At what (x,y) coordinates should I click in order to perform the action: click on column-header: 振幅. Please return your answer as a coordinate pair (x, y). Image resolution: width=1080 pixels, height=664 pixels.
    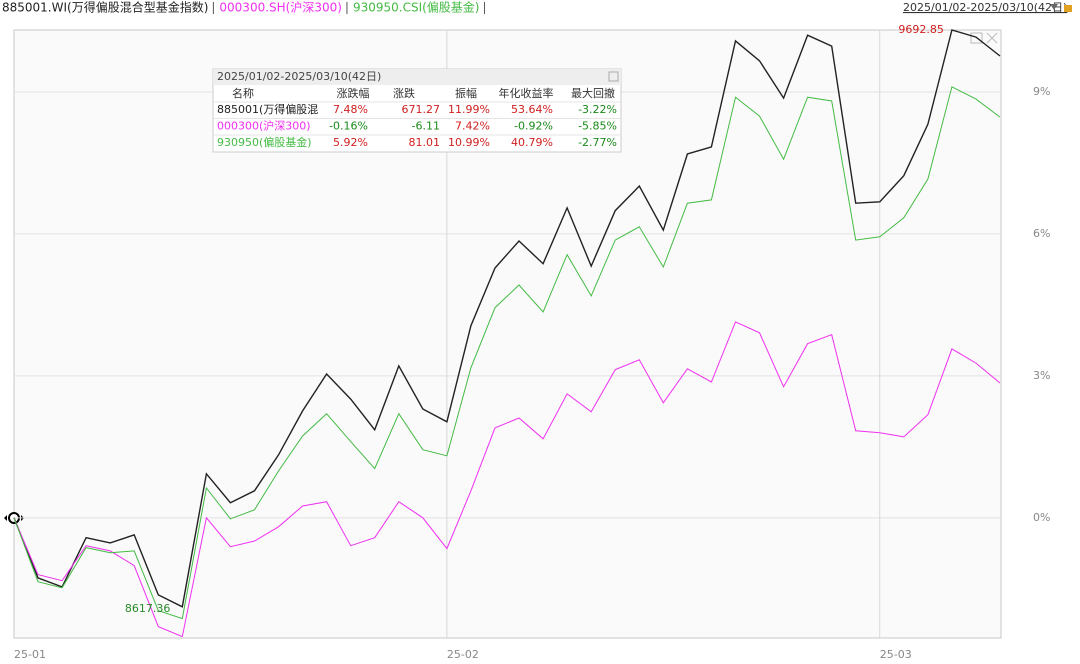
    Looking at the image, I should click on (466, 93).